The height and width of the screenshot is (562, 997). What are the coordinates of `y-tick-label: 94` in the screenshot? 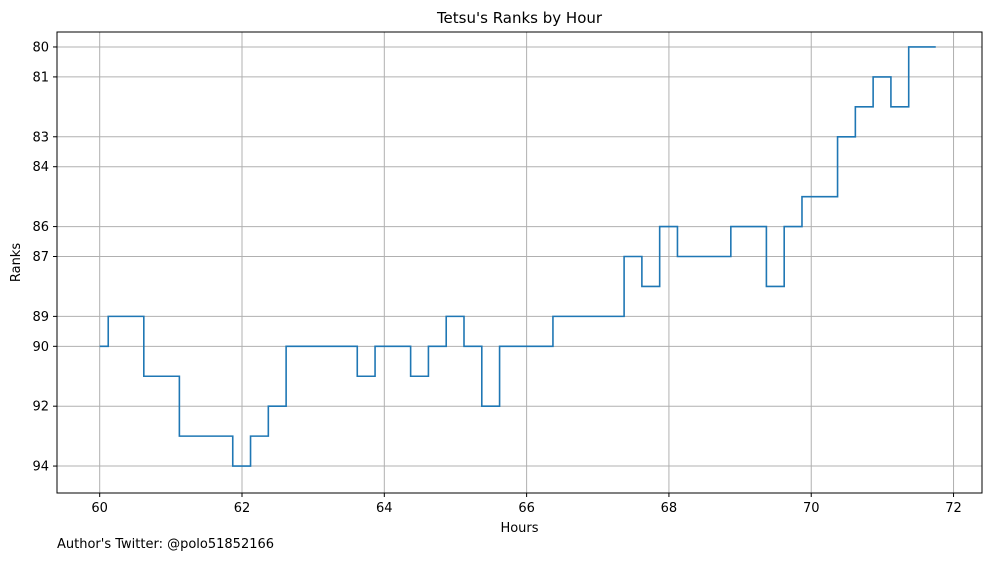 It's located at (40, 467).